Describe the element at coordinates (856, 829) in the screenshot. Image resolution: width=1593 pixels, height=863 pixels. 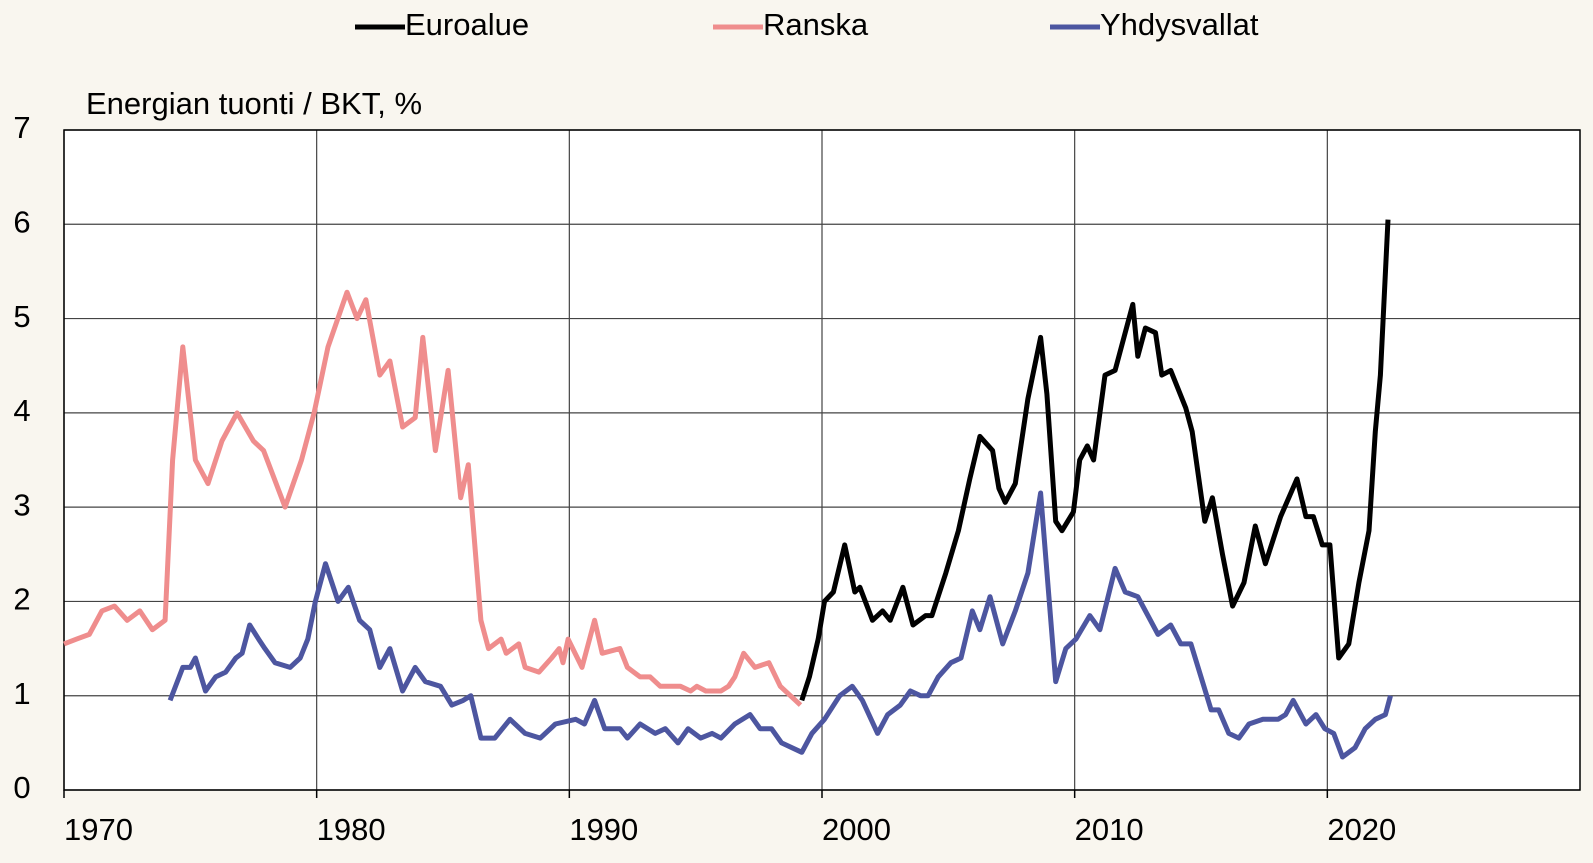
I see `x-tick-label: 2000` at that location.